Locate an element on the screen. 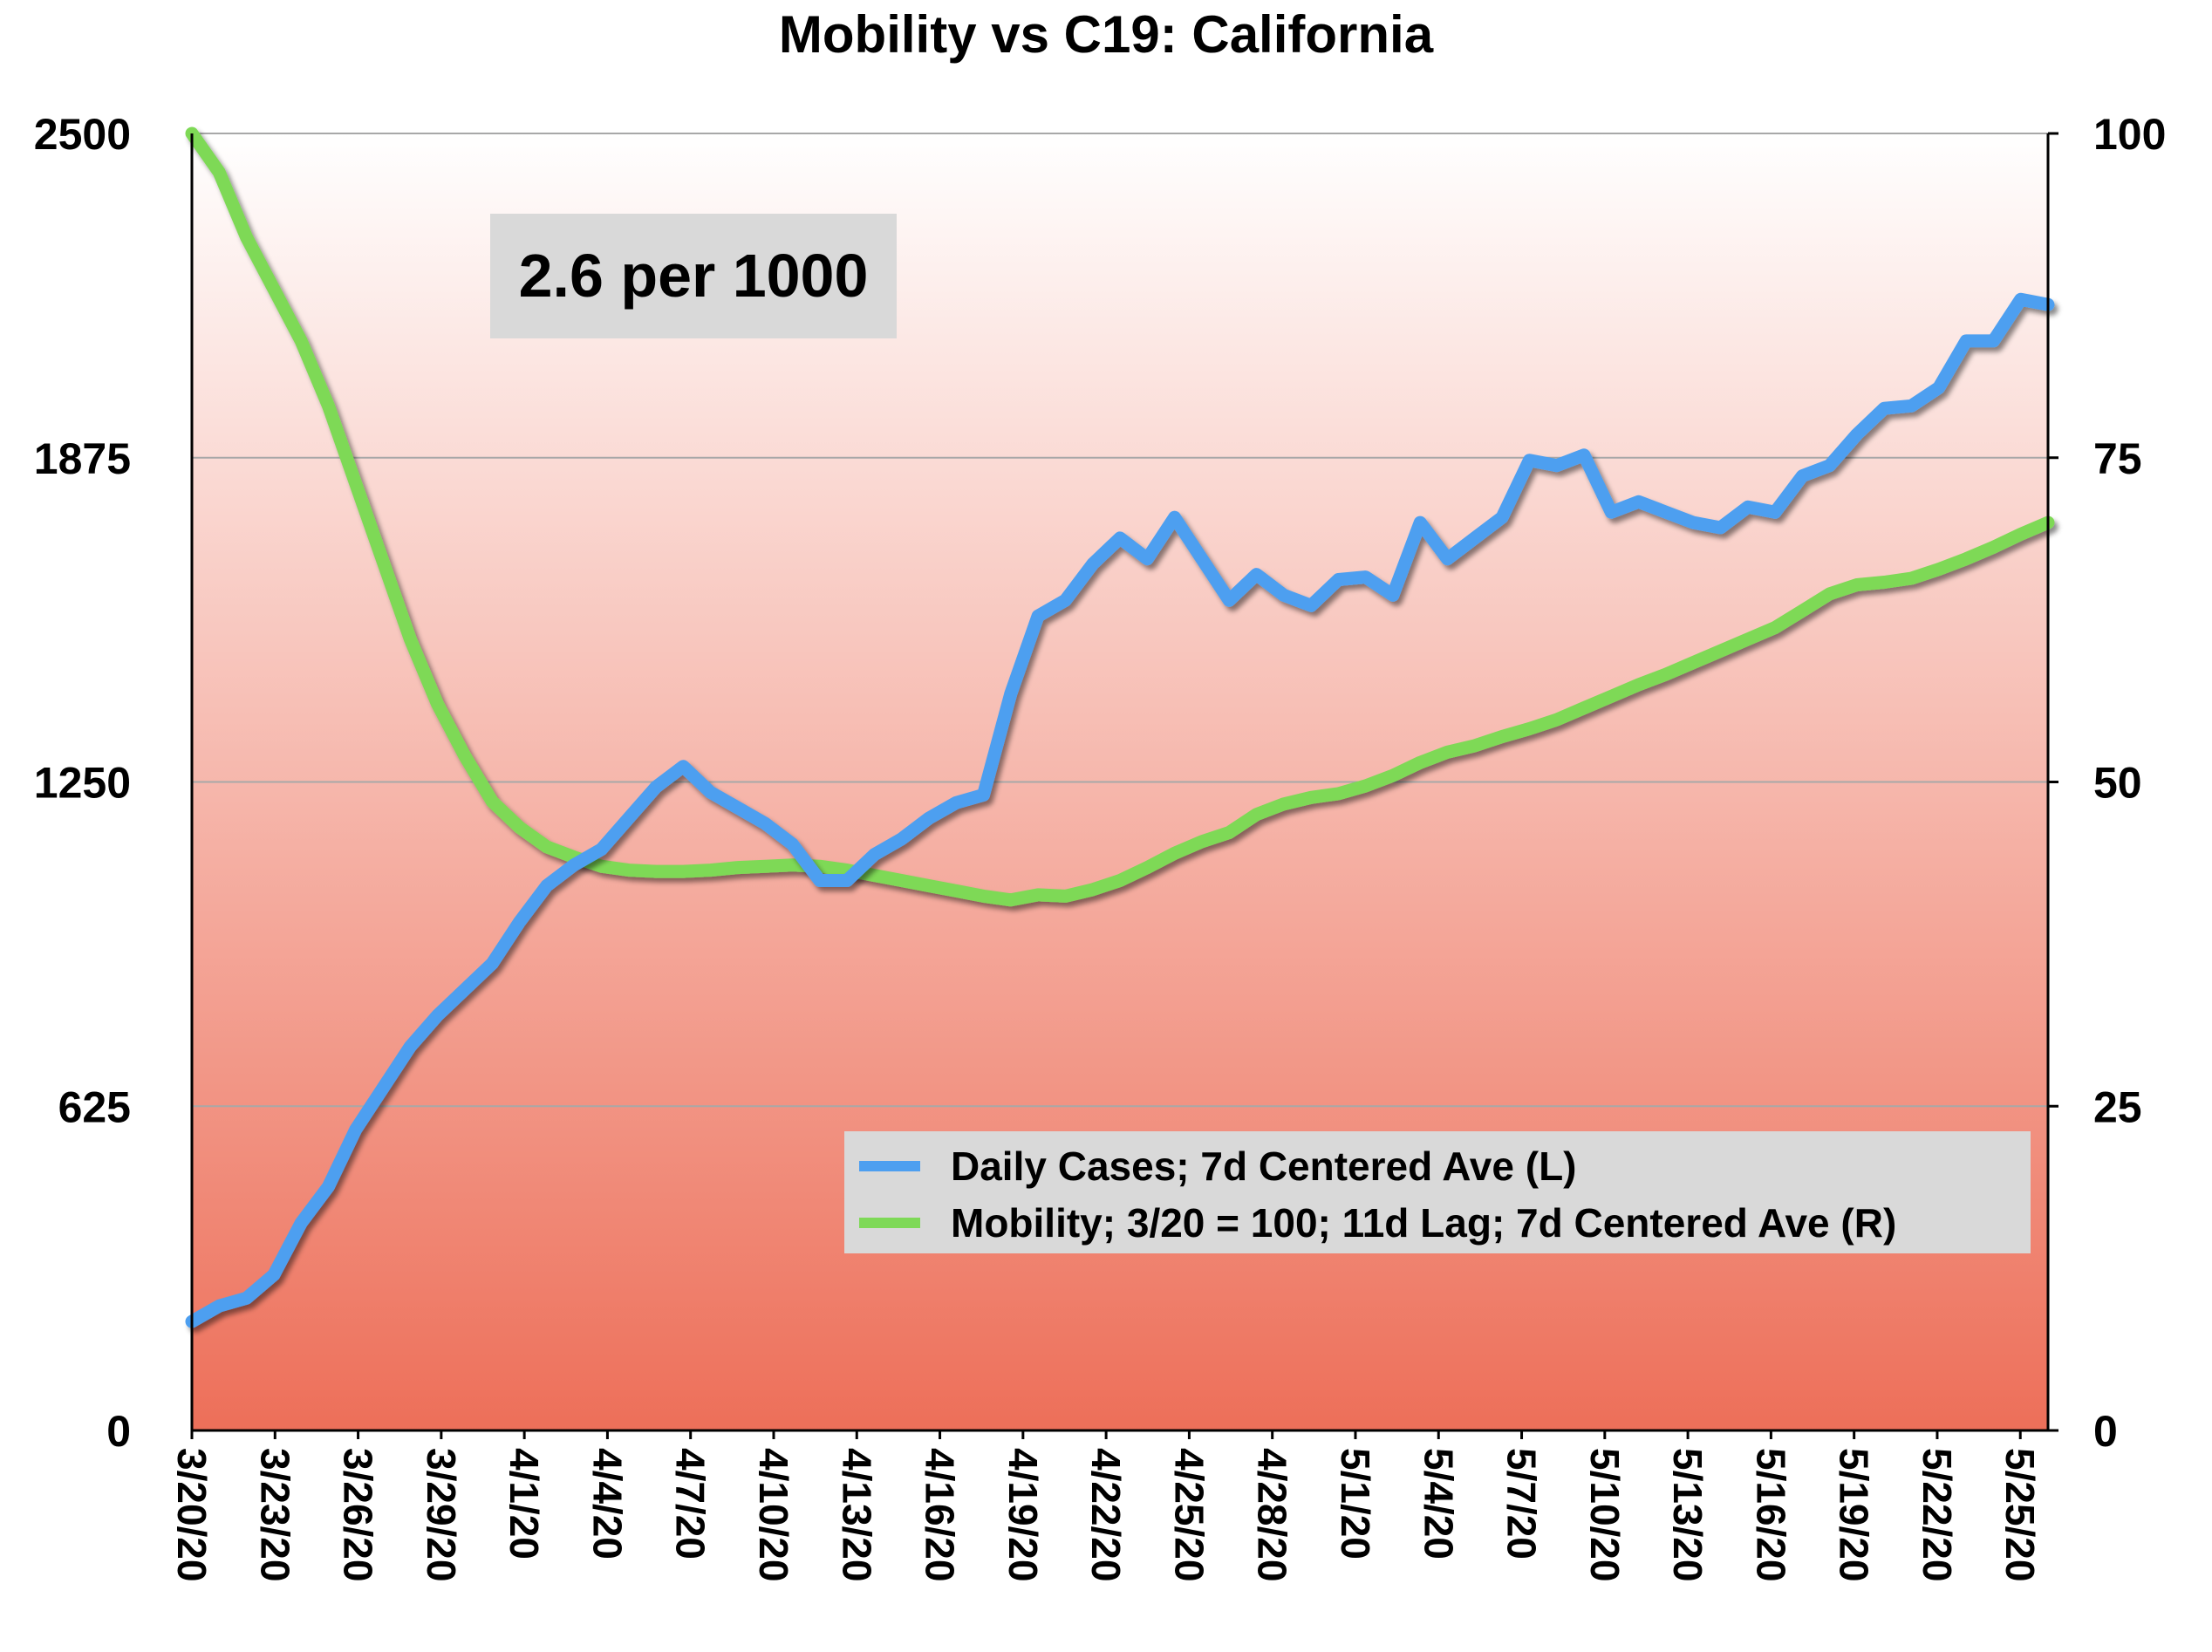 This screenshot has width=2212, height=1652. right-tick-label: 50 is located at coordinates (2117, 783).